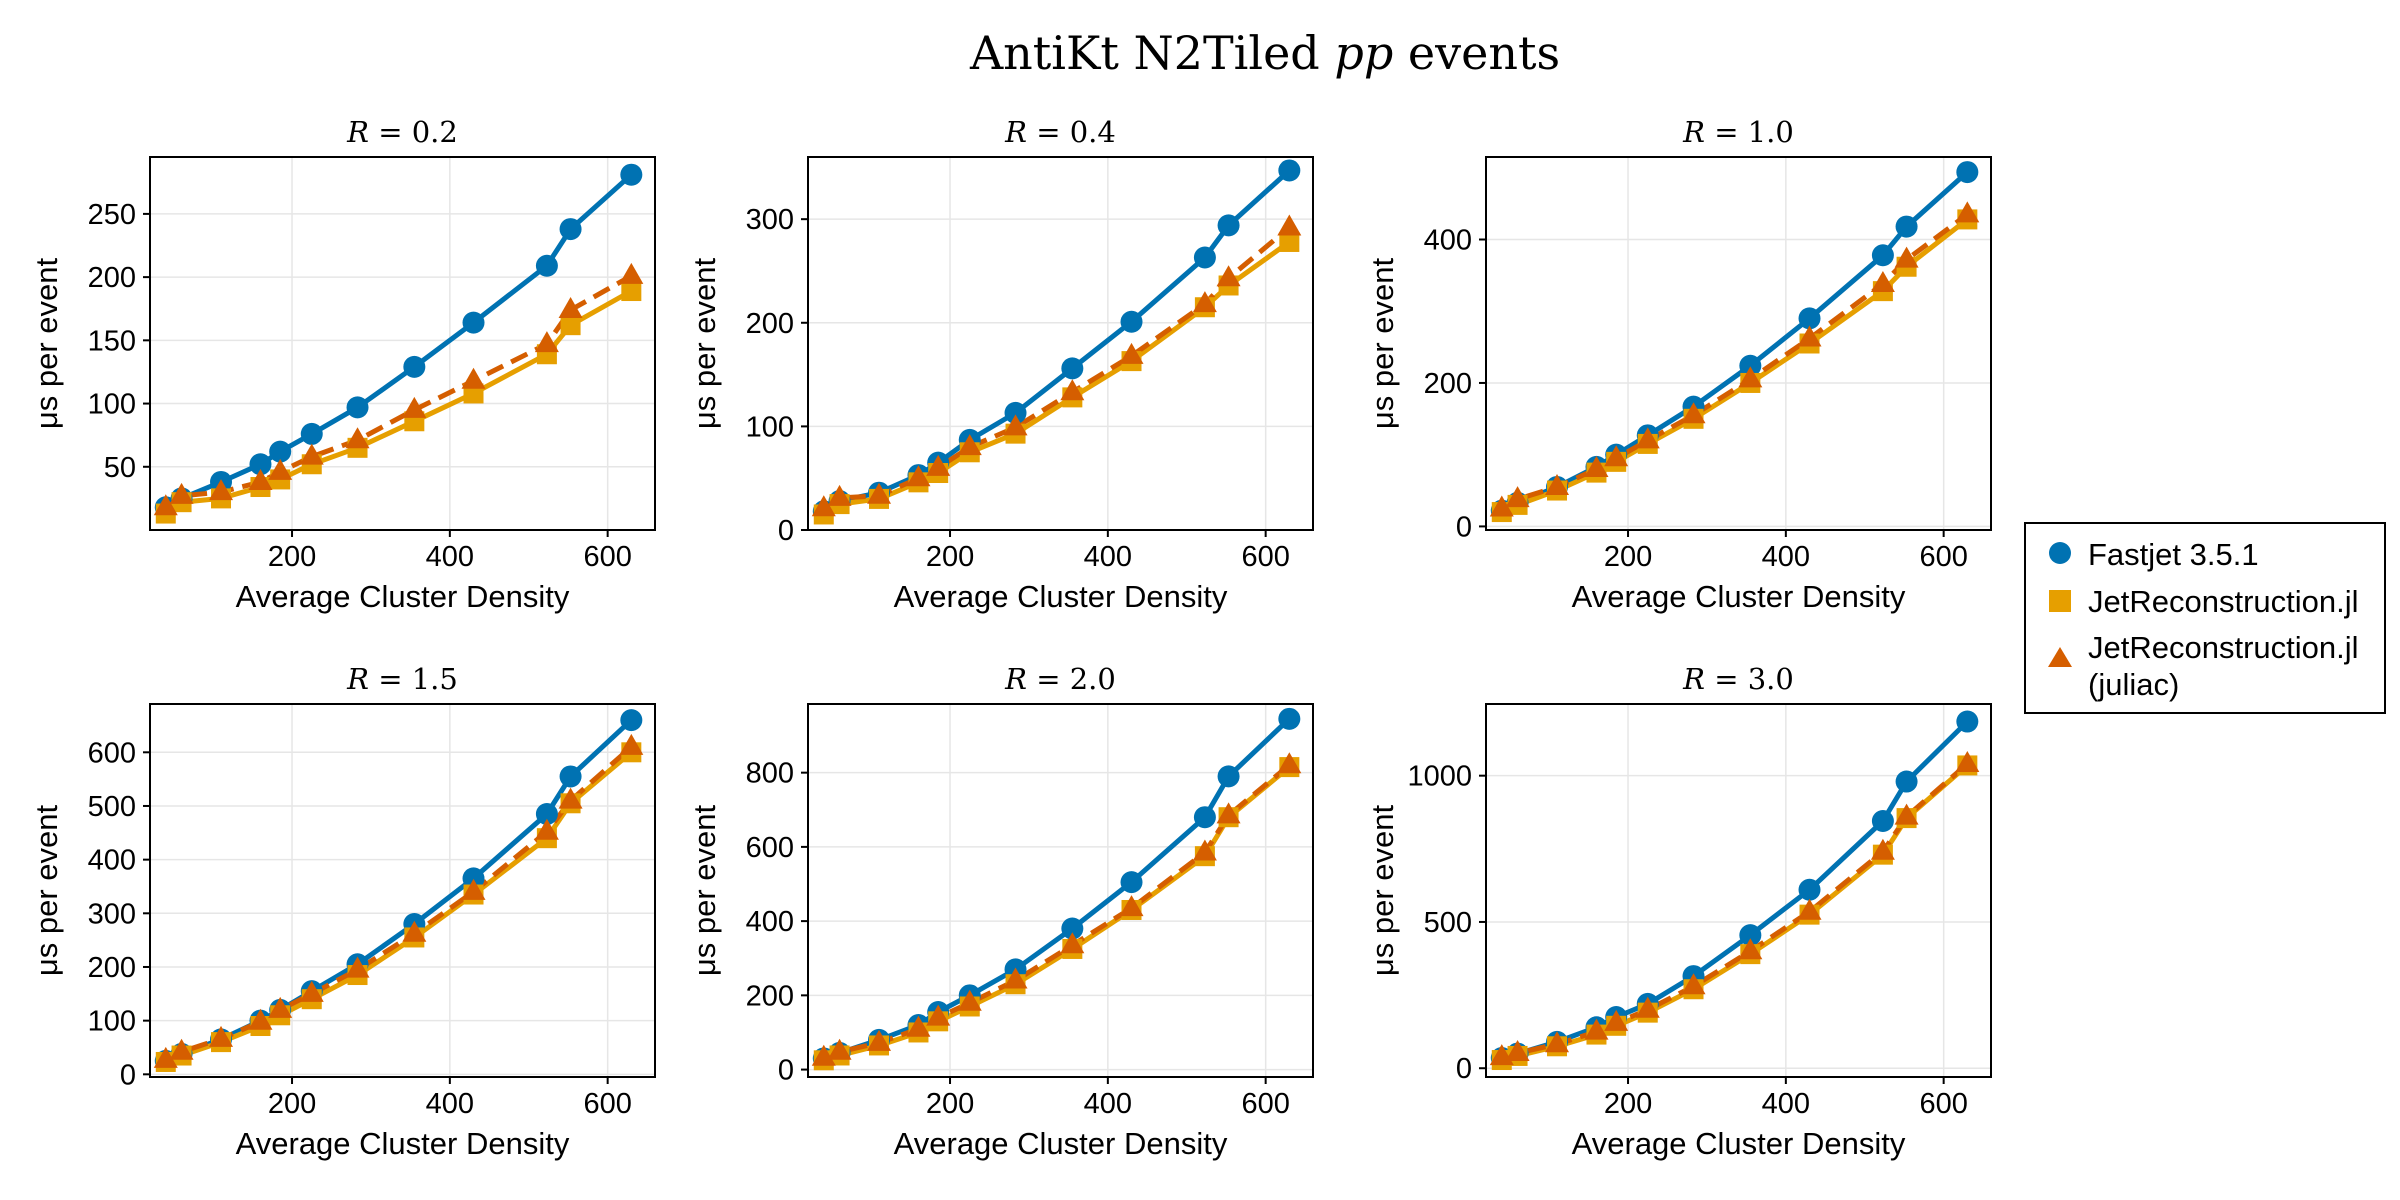 The width and height of the screenshot is (2400, 1200). I want to click on y-tick-label: 600, so click(770, 848).